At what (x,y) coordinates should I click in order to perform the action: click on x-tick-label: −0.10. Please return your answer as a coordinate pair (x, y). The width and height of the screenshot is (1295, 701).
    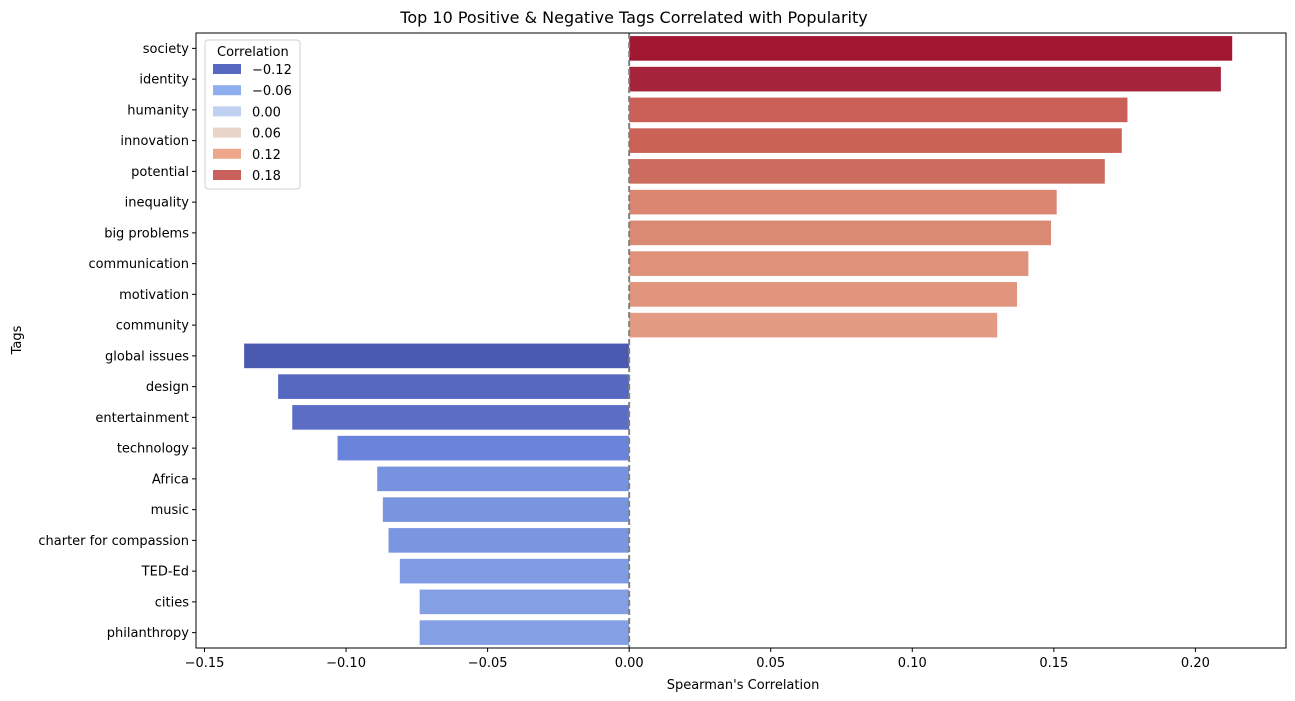
    Looking at the image, I should click on (346, 663).